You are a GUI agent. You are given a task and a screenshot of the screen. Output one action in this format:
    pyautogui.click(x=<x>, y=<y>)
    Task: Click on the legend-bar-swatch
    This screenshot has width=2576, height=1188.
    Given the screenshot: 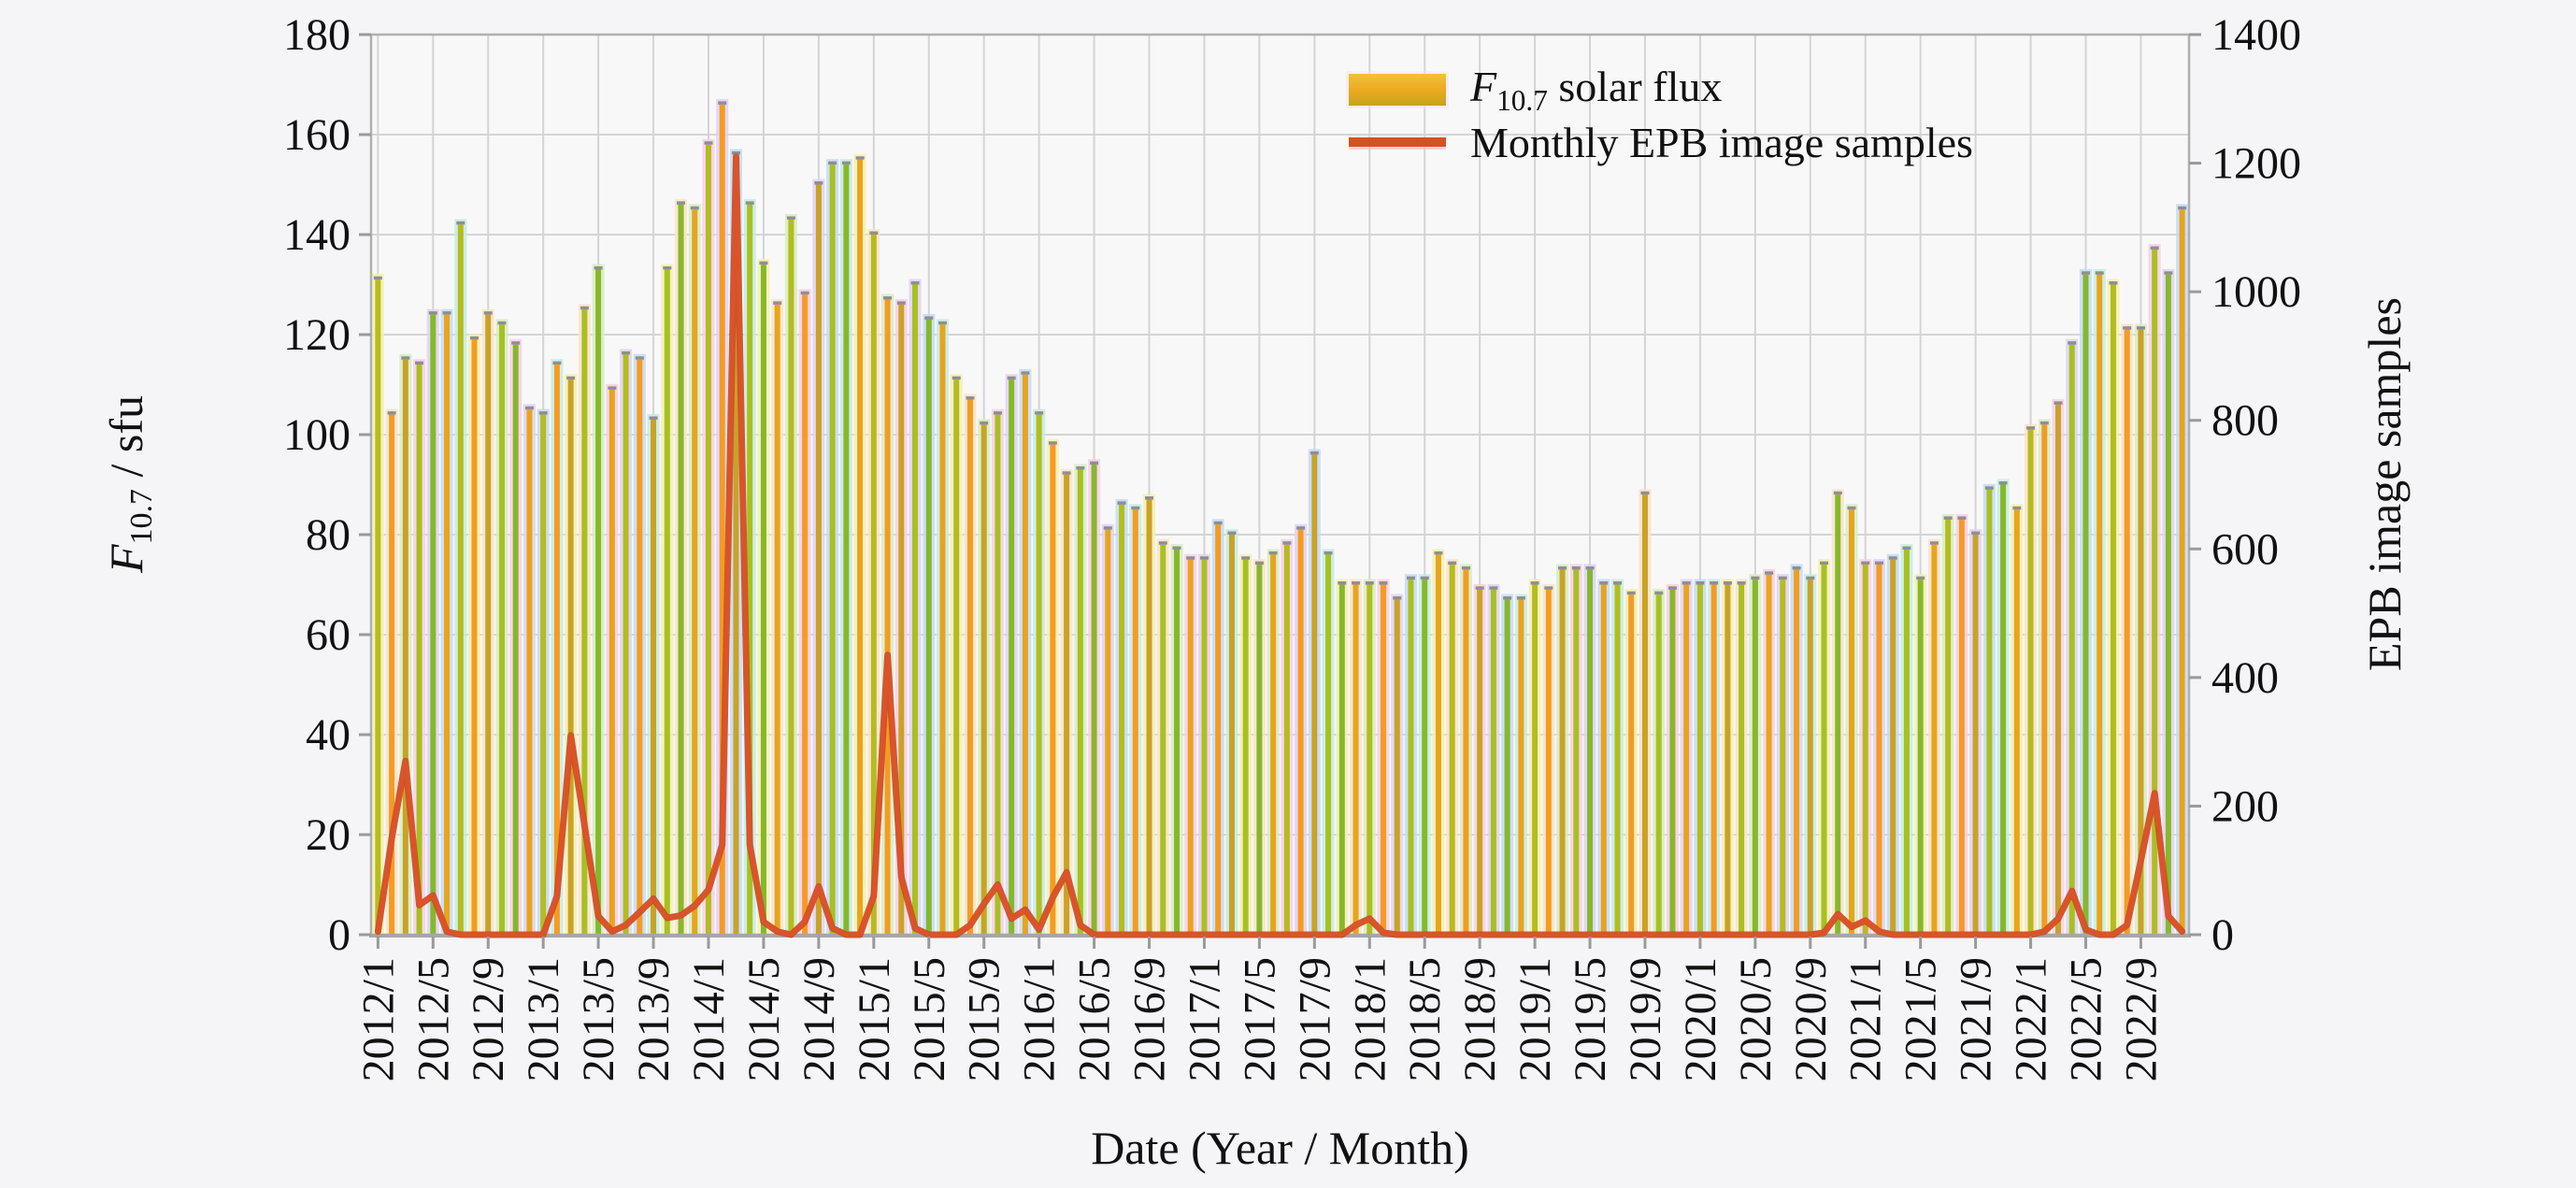 What is the action you would take?
    pyautogui.click(x=1397, y=90)
    